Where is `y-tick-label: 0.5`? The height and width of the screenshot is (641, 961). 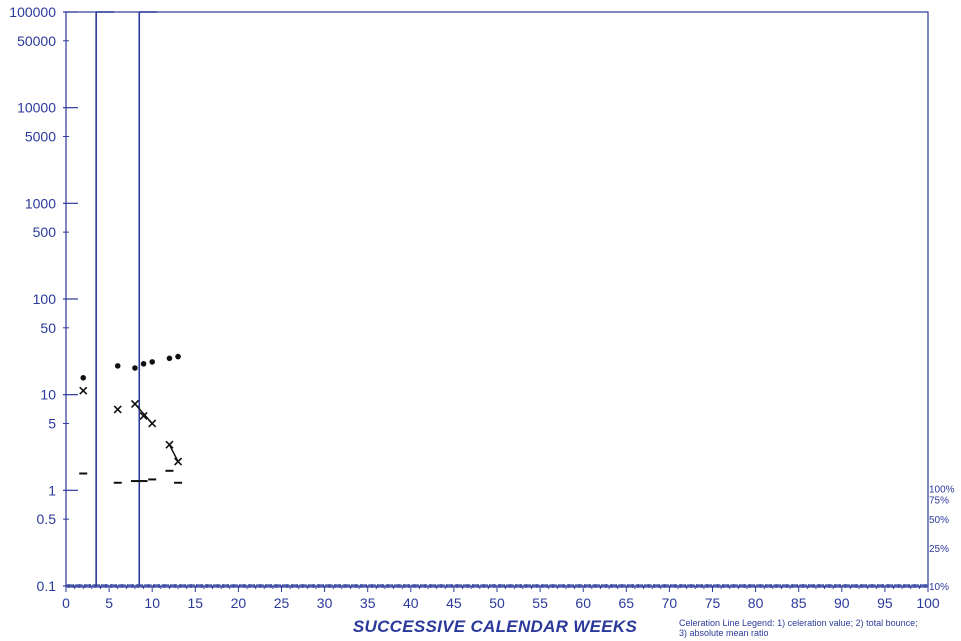
y-tick-label: 0.5 is located at coordinates (47, 519).